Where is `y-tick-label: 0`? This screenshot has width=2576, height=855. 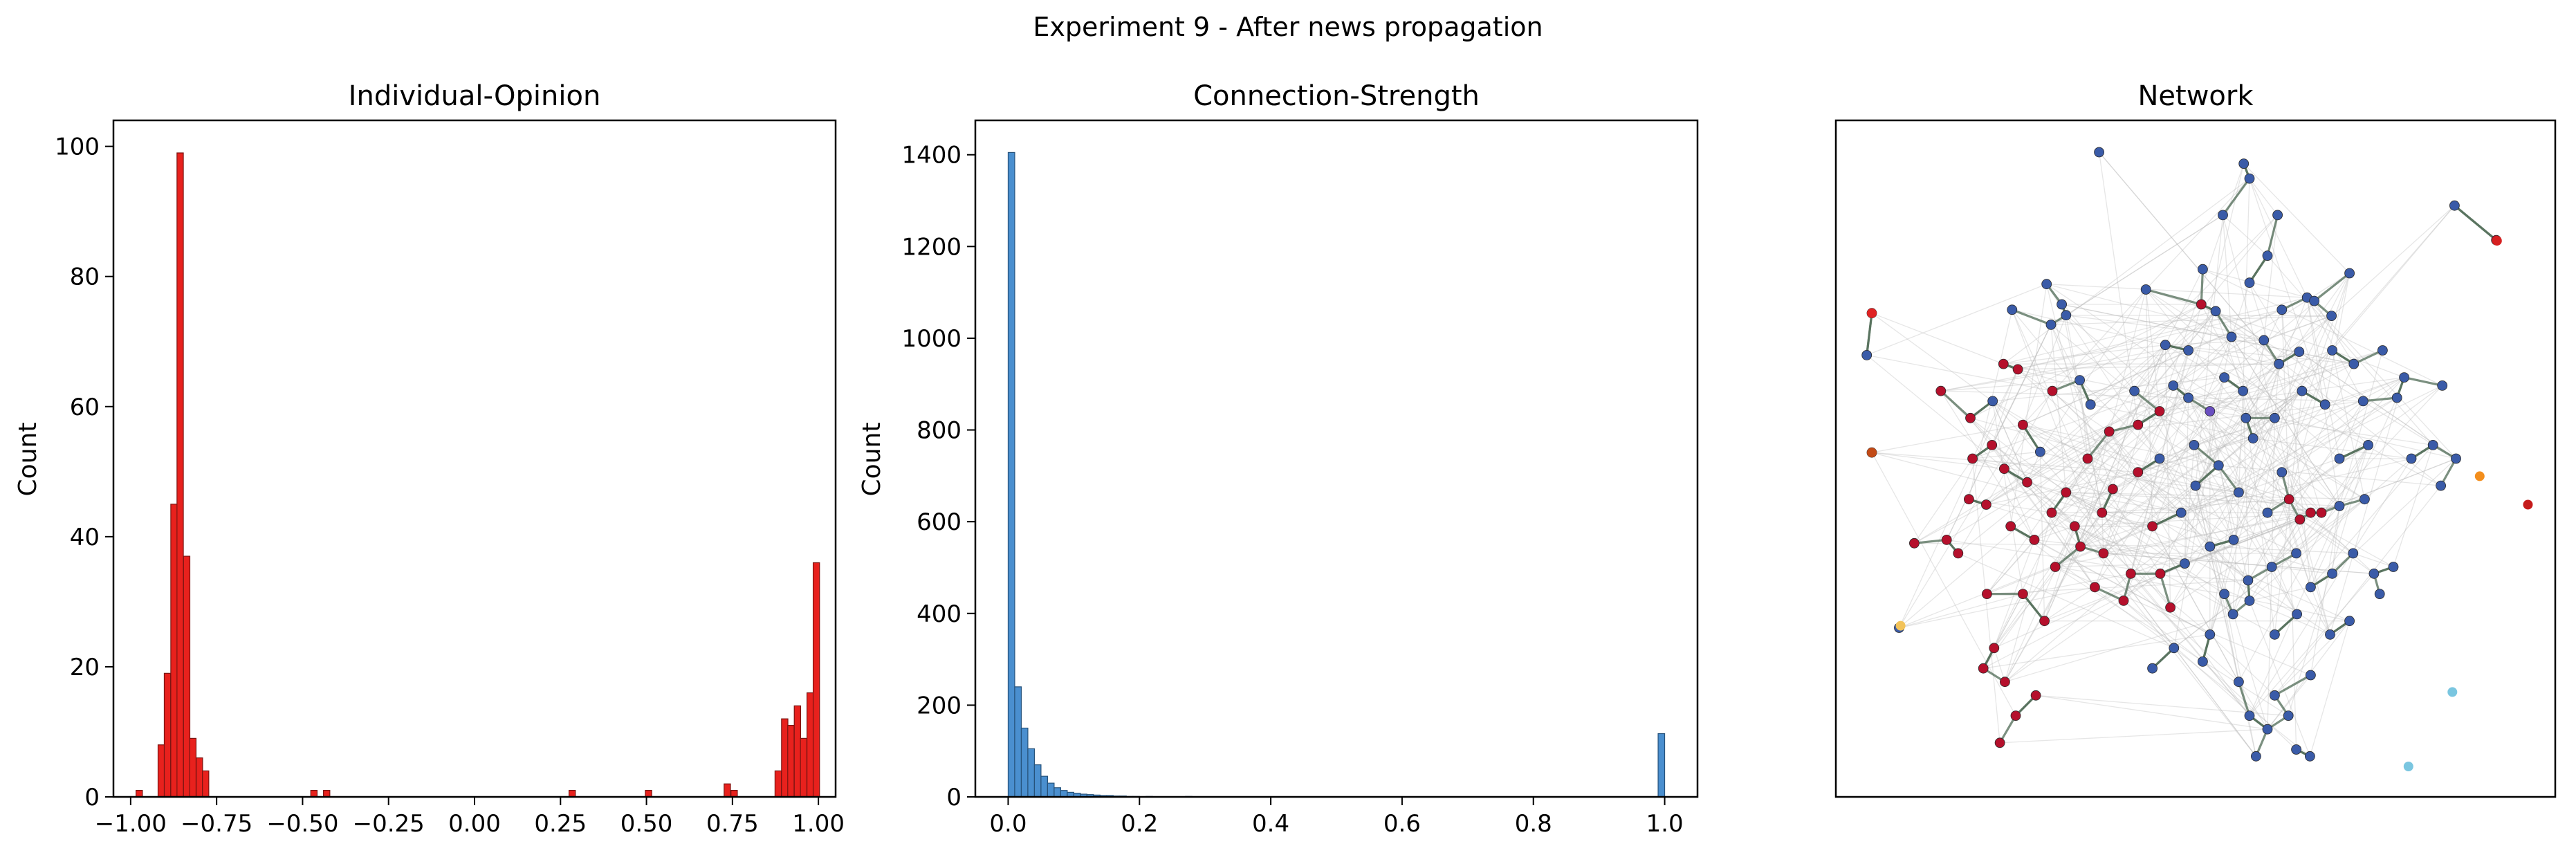 y-tick-label: 0 is located at coordinates (92, 797).